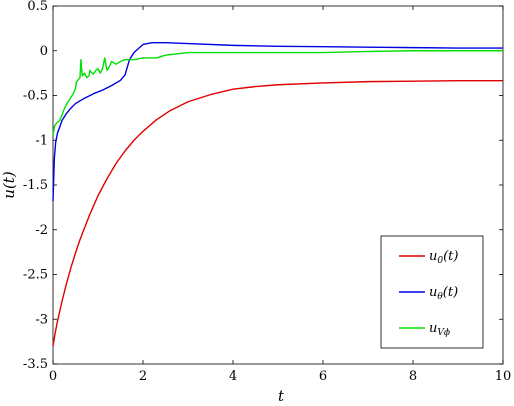 This screenshot has height=406, width=514. I want to click on y-tick-label: -2.5, so click(35, 275).